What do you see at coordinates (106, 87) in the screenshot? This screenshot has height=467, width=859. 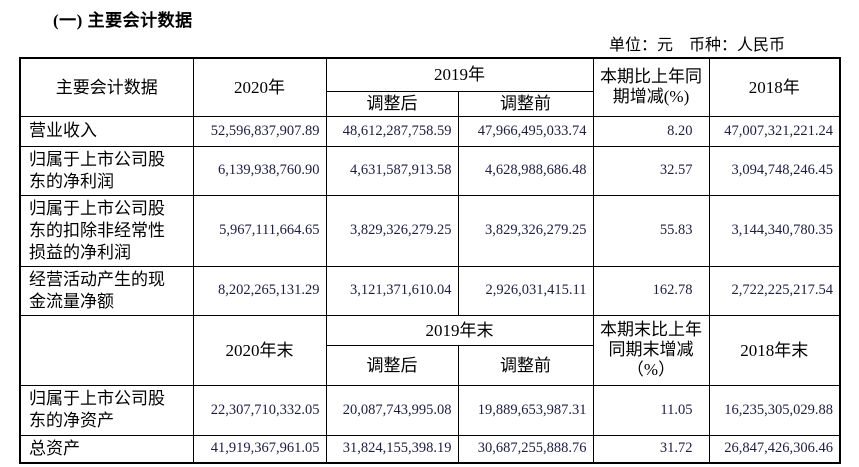 I see `header-main-label: 主要会计数据` at bounding box center [106, 87].